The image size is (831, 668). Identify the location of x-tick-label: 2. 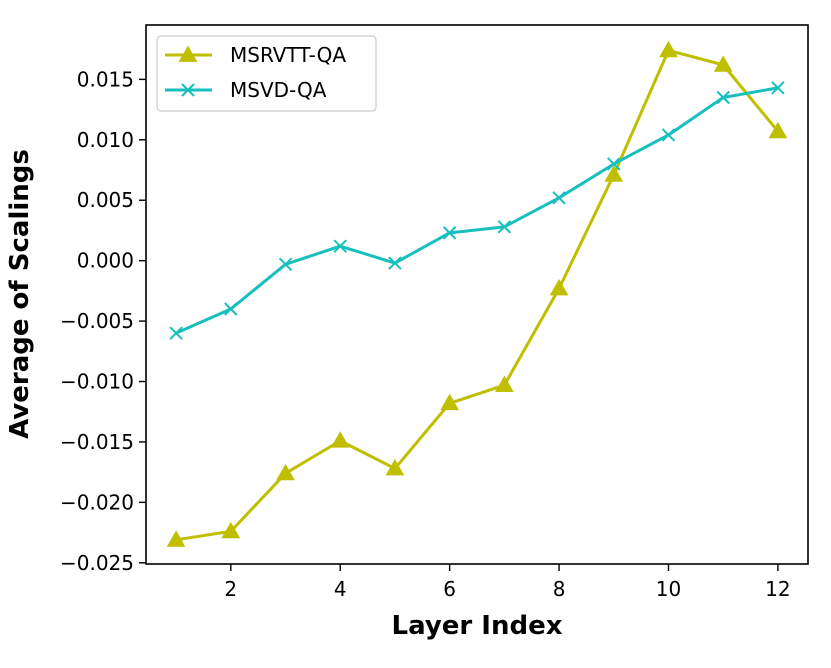
(230, 589).